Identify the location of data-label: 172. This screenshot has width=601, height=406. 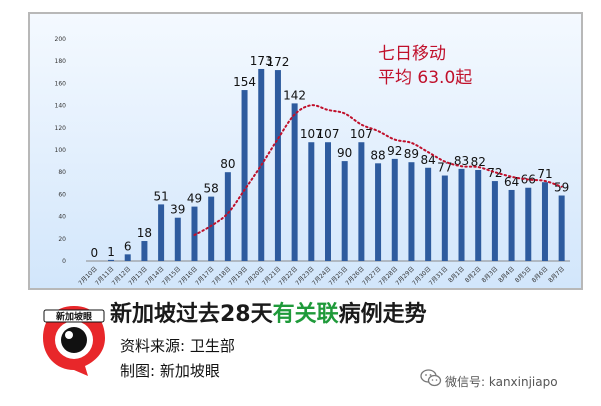
(277, 62).